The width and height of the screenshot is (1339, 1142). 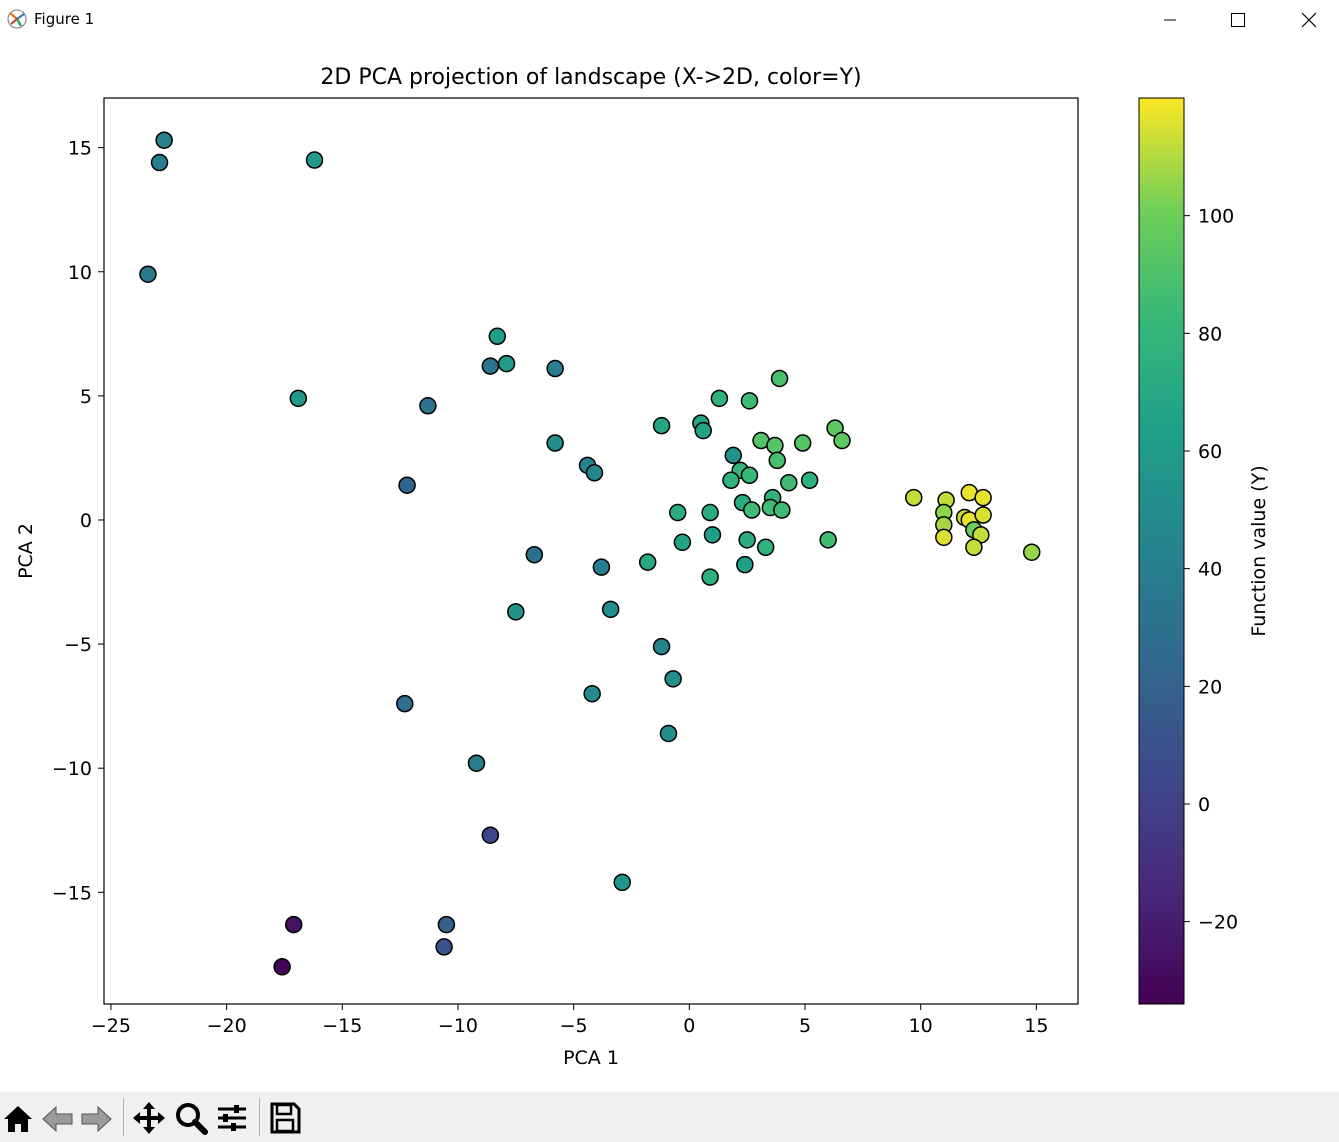 I want to click on home-button, so click(x=18, y=1118).